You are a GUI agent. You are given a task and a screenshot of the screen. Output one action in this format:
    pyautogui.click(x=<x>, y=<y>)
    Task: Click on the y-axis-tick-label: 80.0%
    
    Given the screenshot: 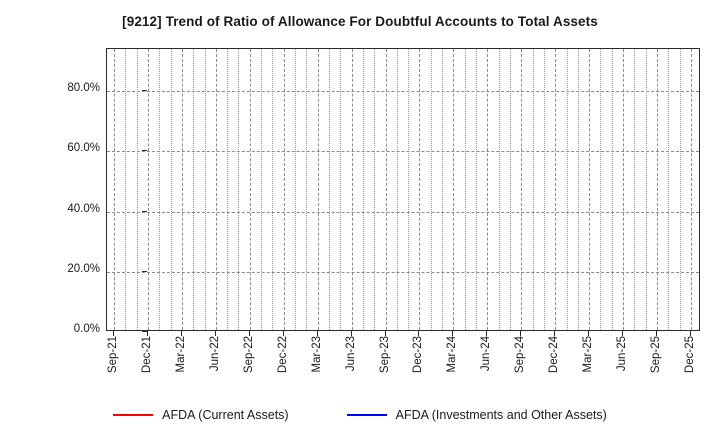 What is the action you would take?
    pyautogui.click(x=83, y=88)
    